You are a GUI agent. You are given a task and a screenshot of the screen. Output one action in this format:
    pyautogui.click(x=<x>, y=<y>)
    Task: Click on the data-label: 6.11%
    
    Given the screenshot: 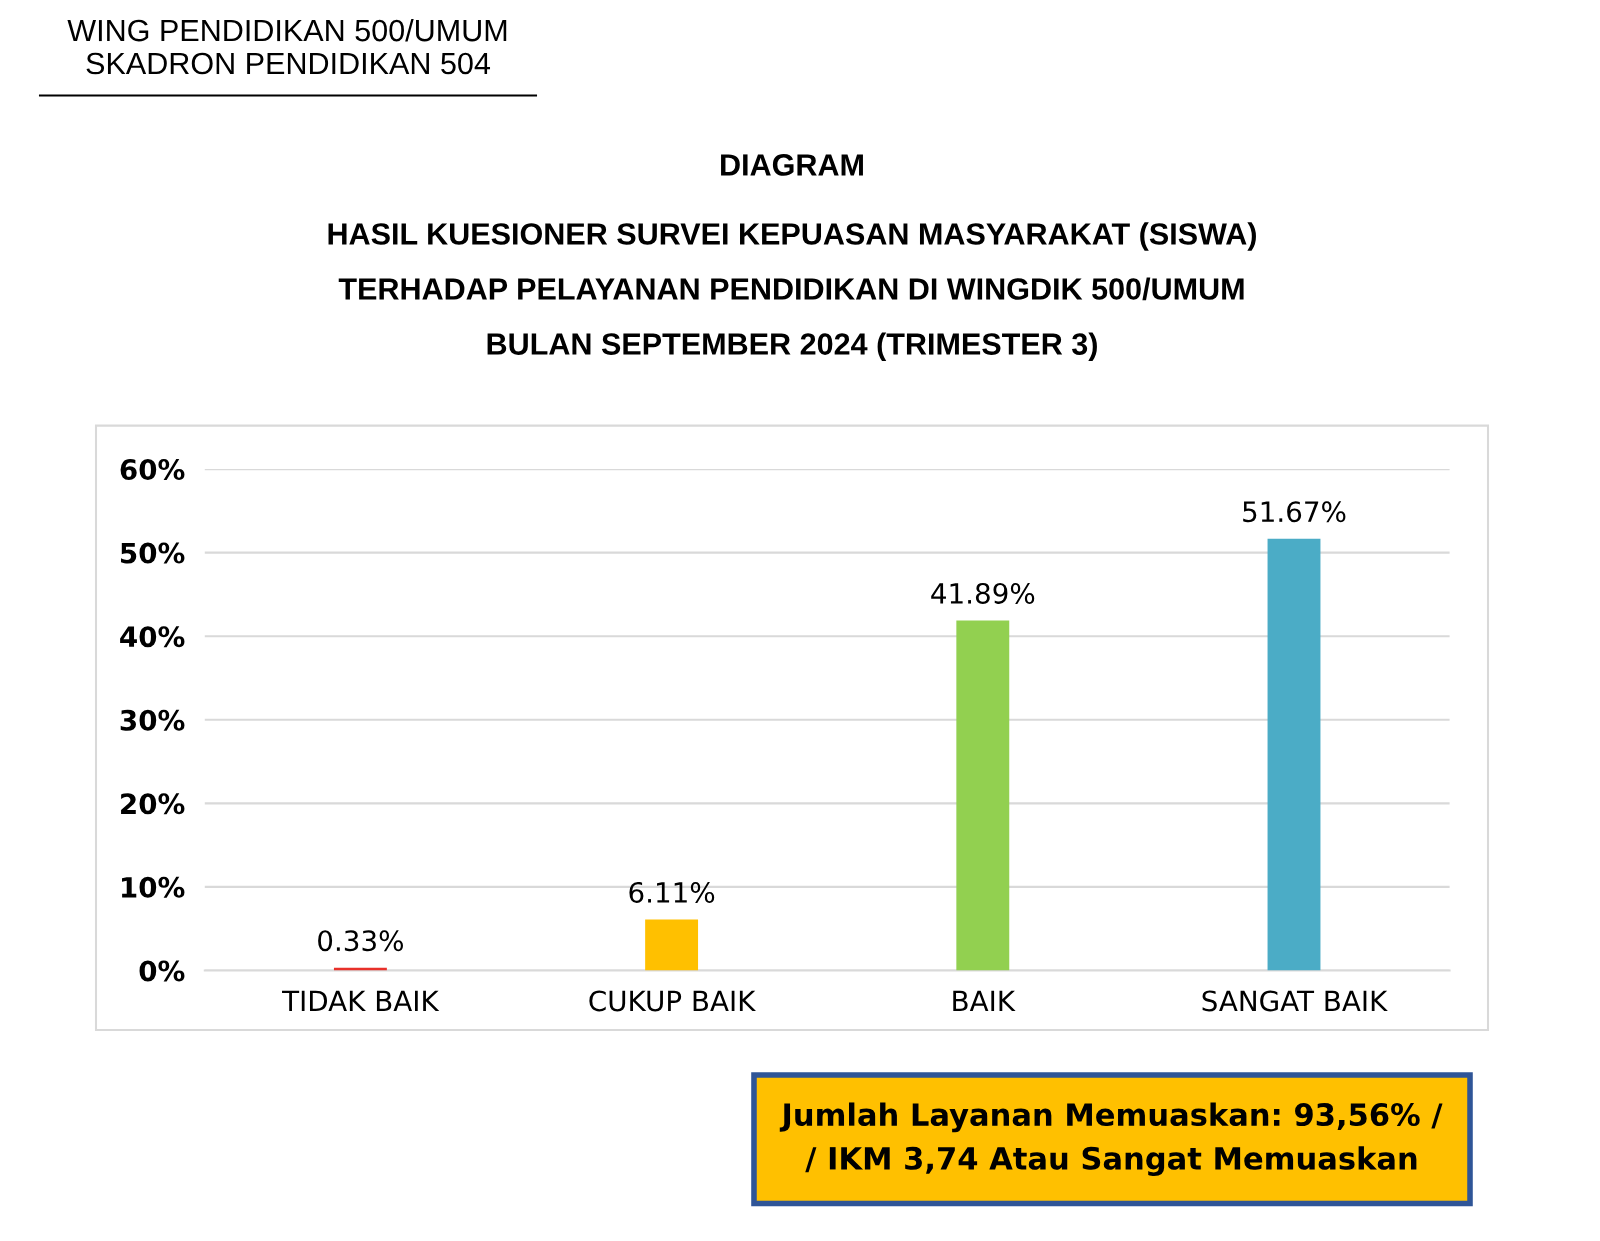 What is the action you would take?
    pyautogui.click(x=672, y=892)
    